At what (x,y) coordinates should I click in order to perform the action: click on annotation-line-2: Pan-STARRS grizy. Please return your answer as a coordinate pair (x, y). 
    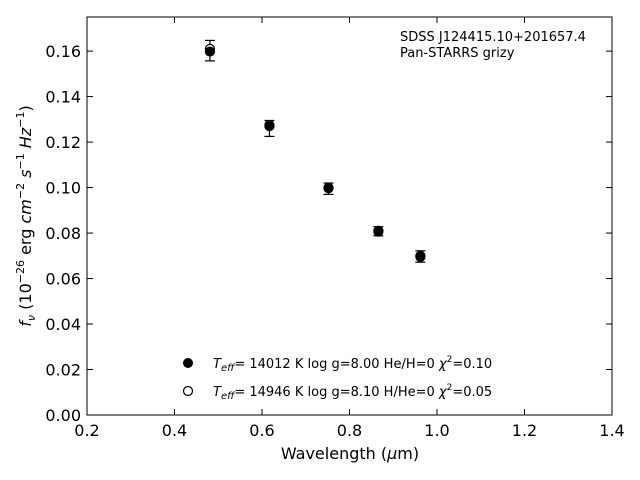
    Looking at the image, I should click on (457, 53).